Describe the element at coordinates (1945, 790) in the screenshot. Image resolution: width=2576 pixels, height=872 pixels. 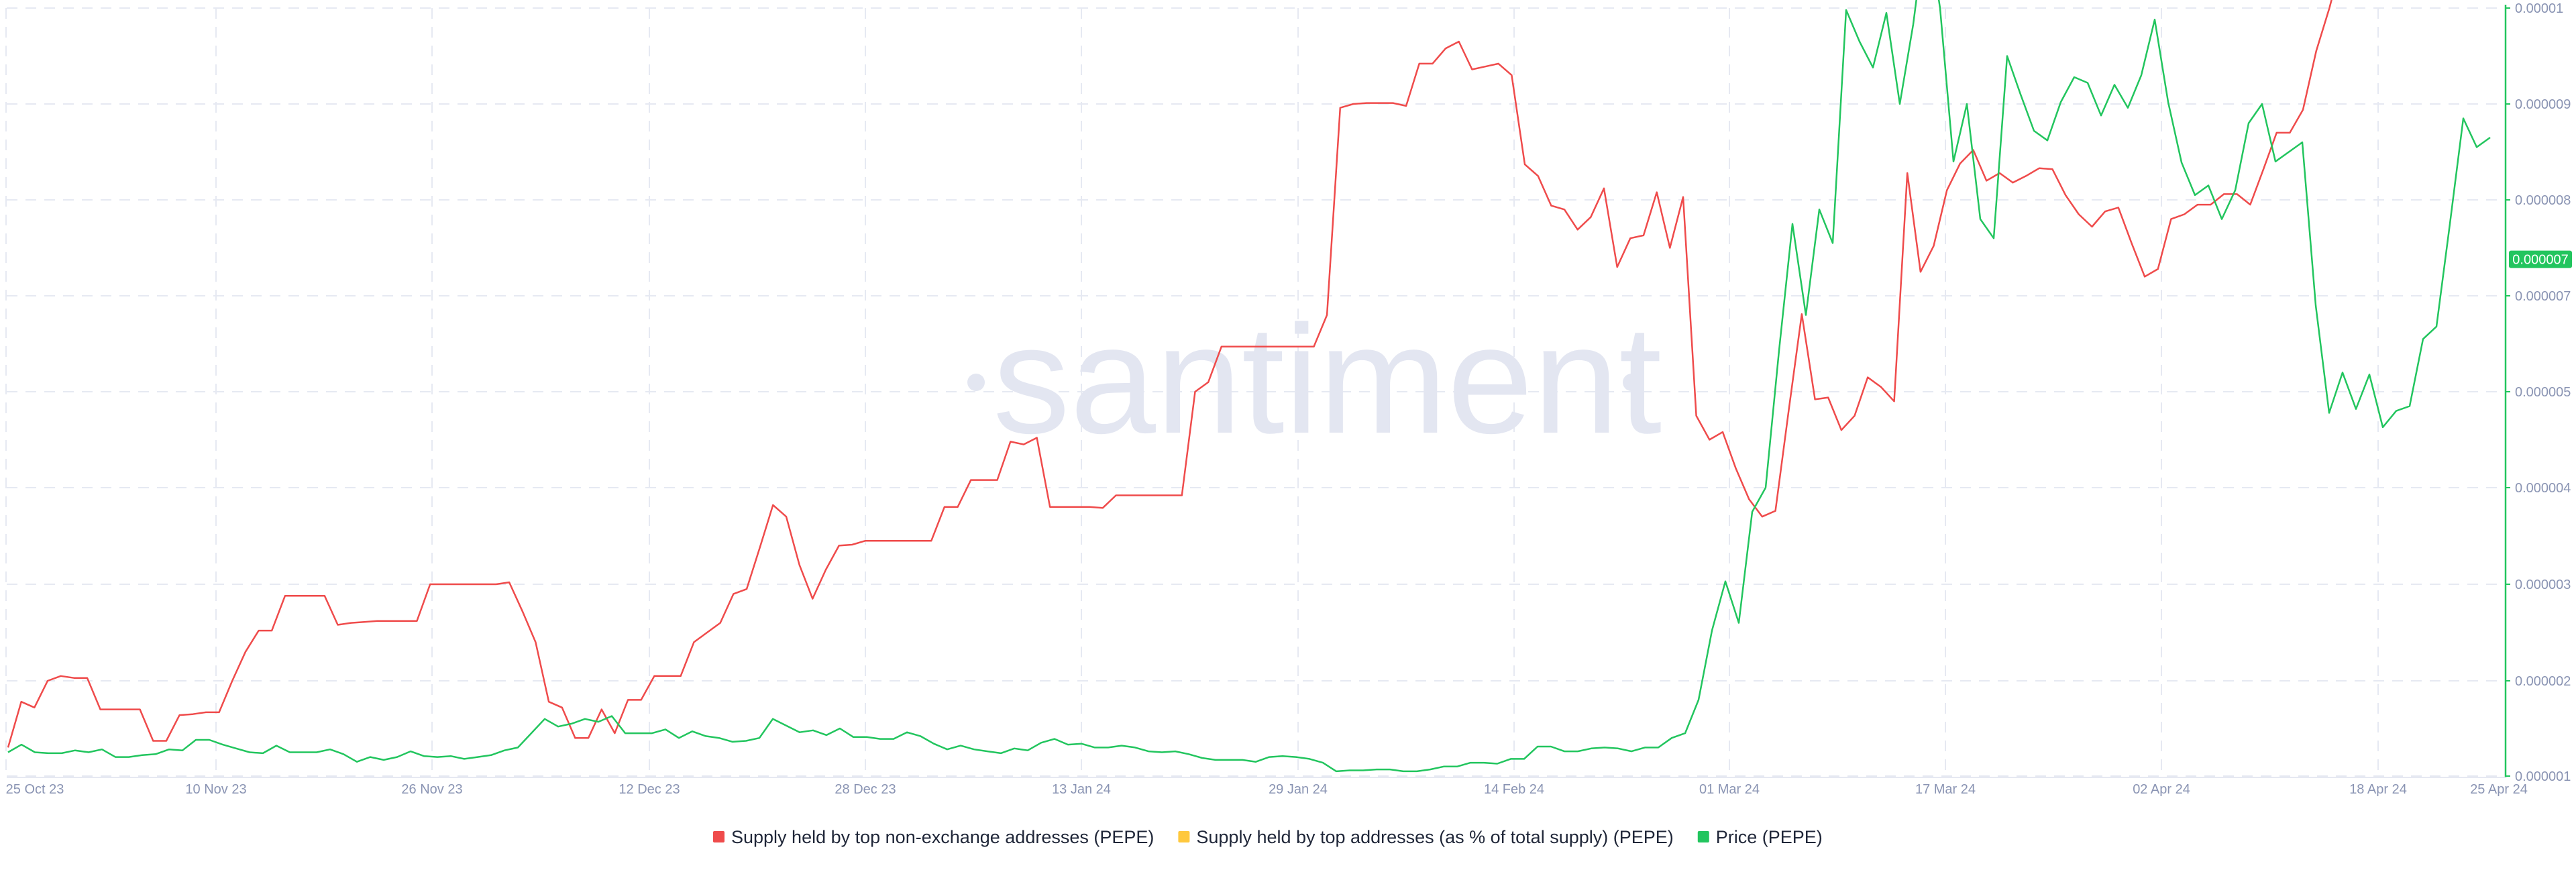
I see `x-tick-label: 17 Mar 24` at that location.